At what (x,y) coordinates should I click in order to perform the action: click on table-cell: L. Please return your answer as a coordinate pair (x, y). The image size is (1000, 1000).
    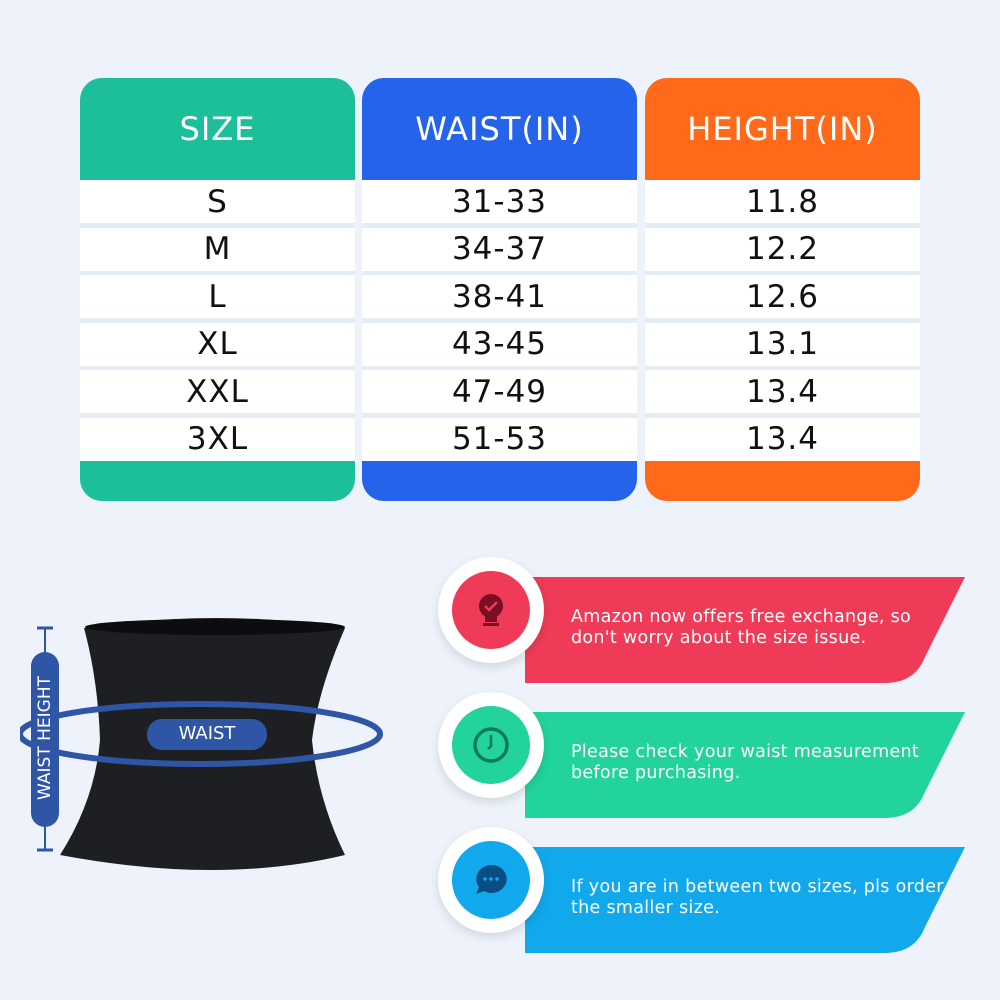
    Looking at the image, I should click on (217, 296).